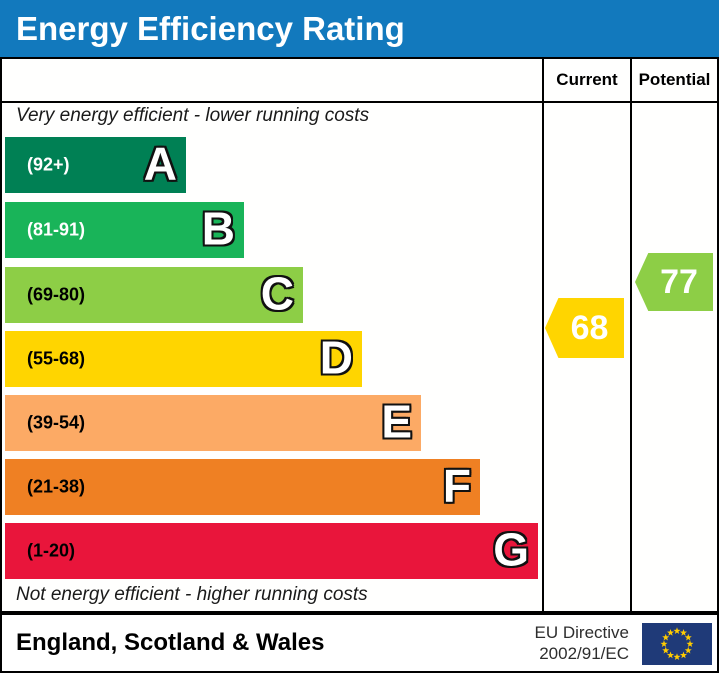 This screenshot has width=719, height=675. What do you see at coordinates (271, 551) in the screenshot?
I see `band-g: (1-20) G` at bounding box center [271, 551].